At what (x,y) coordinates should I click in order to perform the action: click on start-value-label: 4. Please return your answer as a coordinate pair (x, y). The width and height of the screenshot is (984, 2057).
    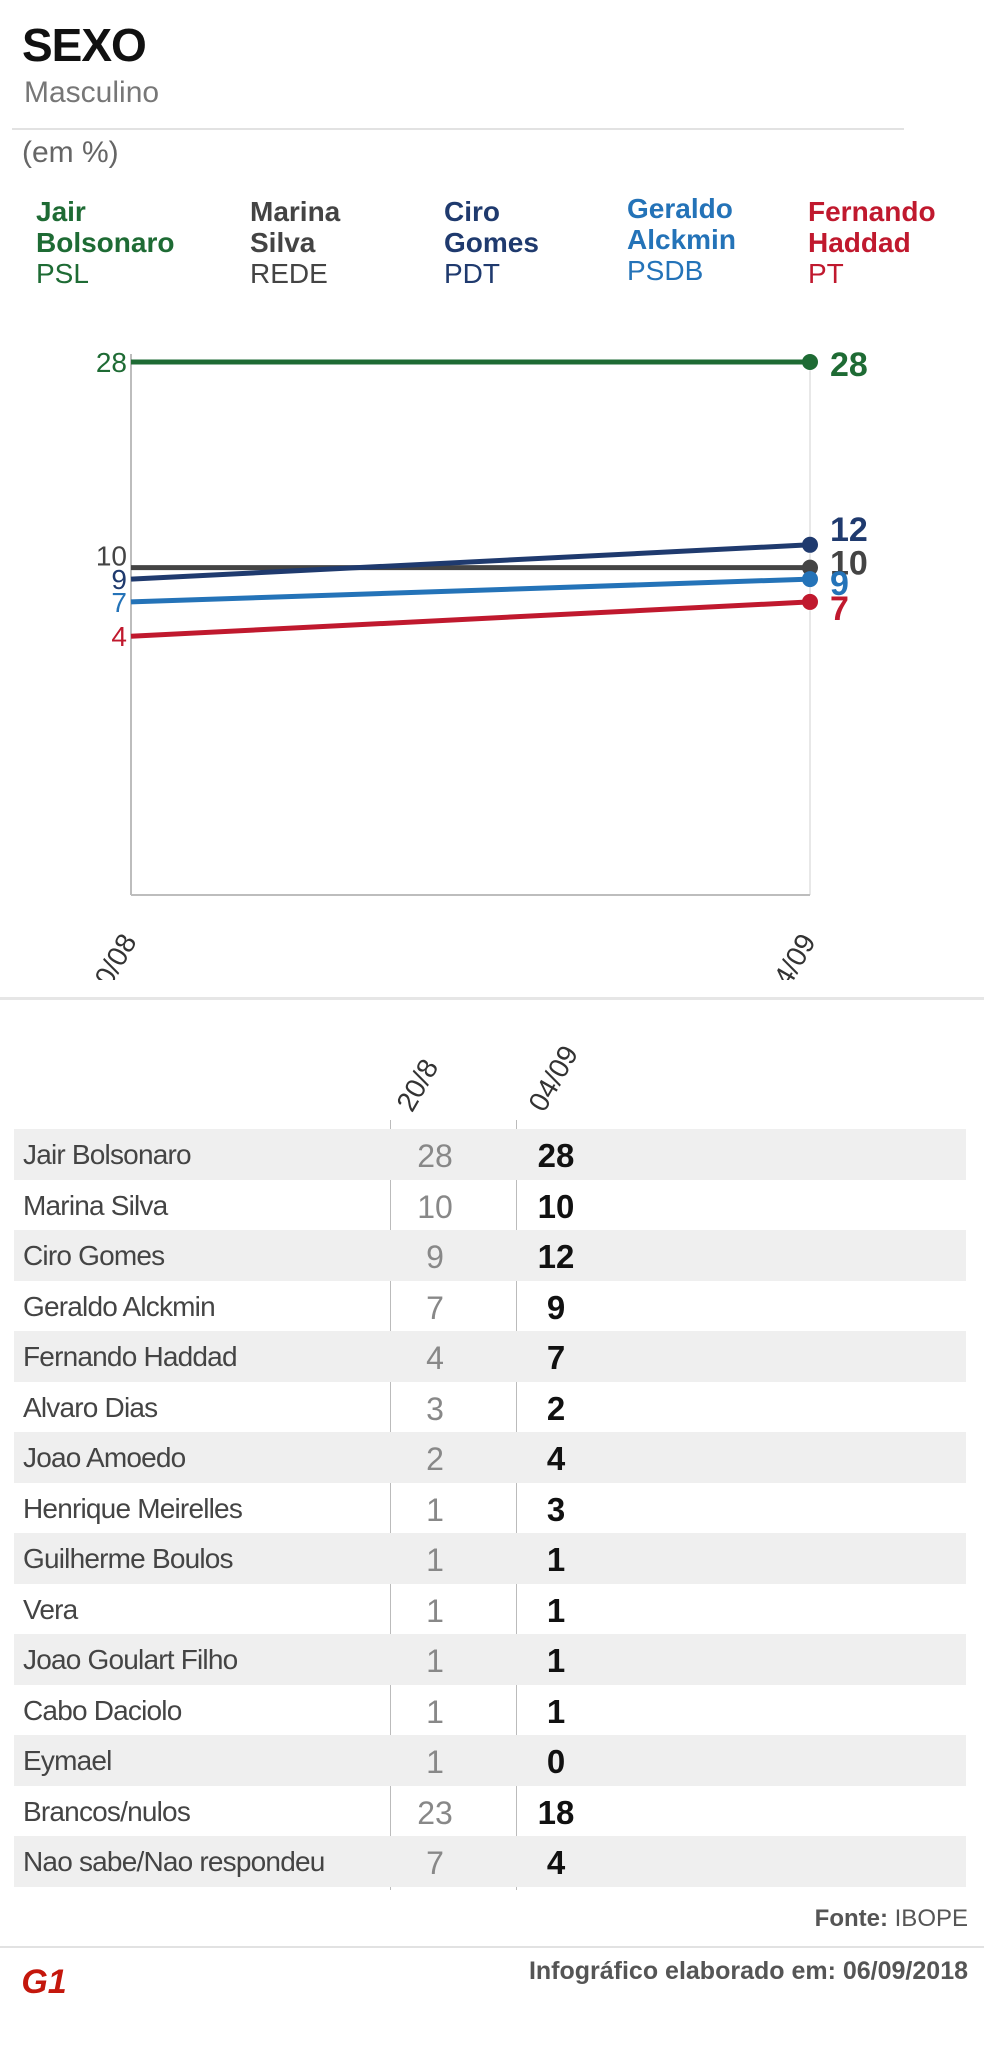
    Looking at the image, I should click on (119, 636).